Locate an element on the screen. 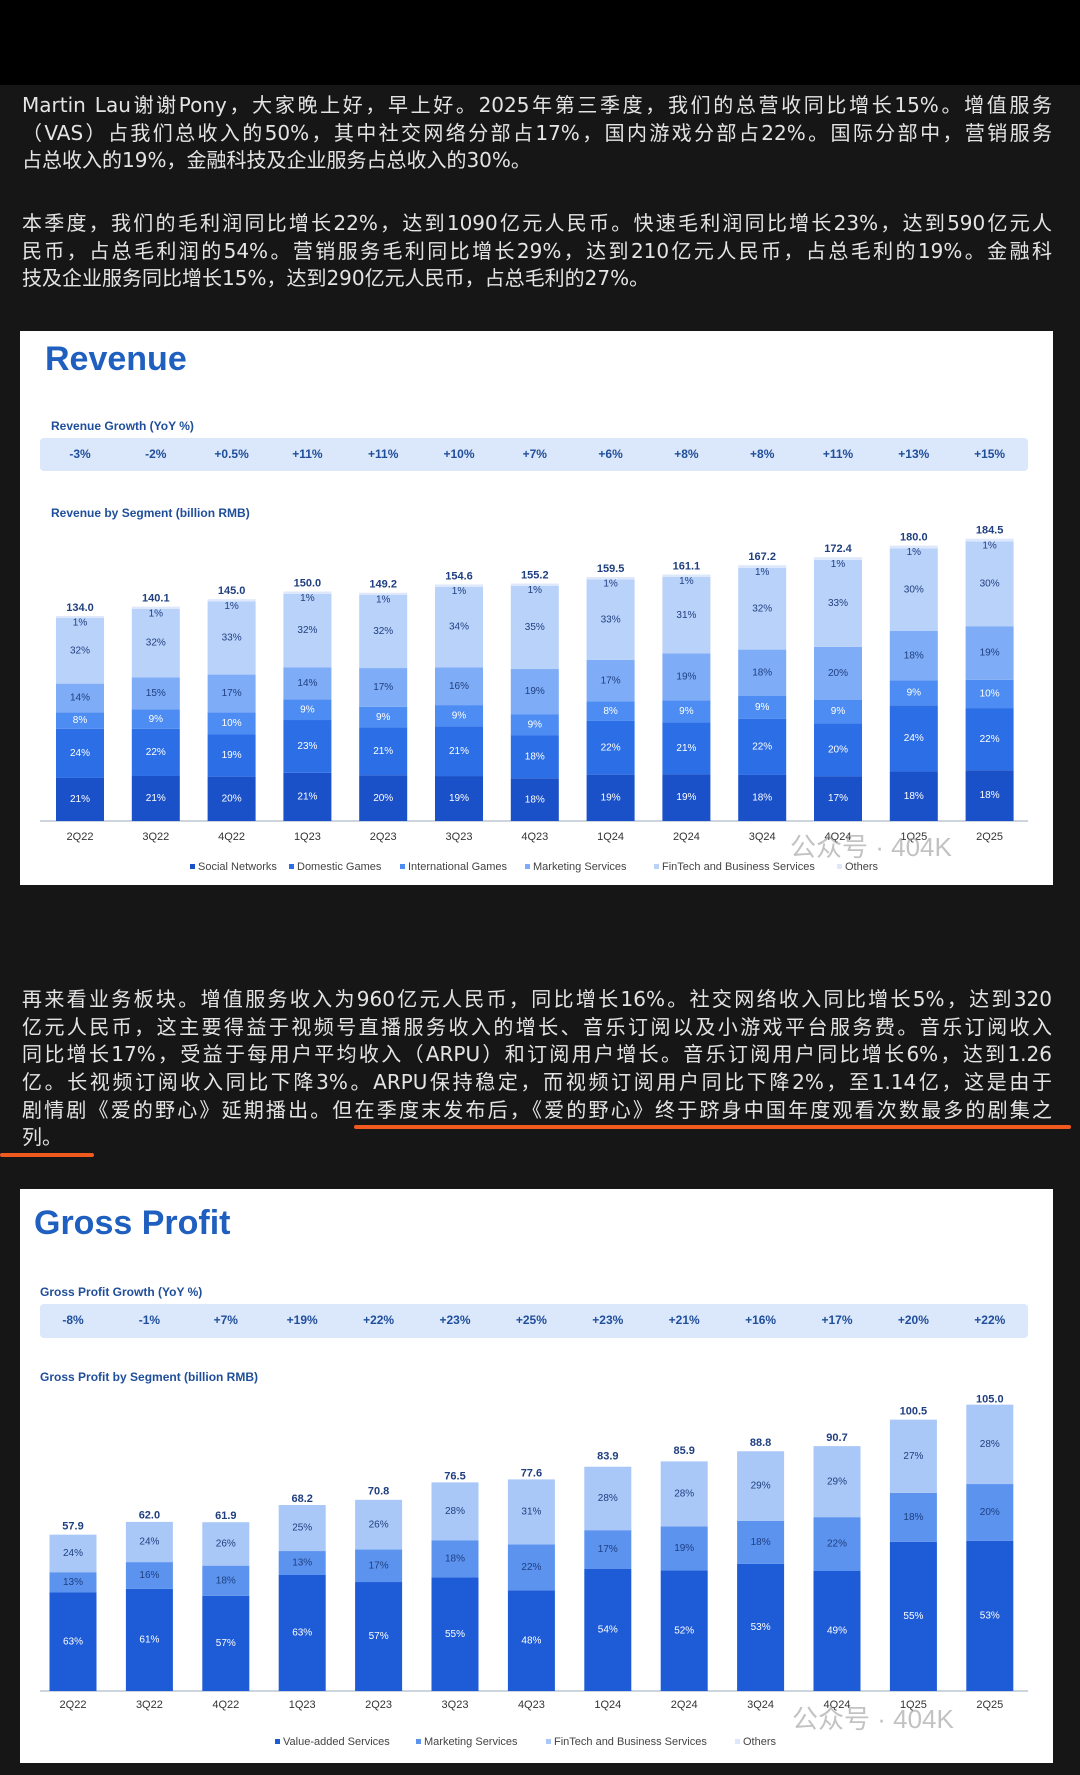  x-tick-label: 2Q24 is located at coordinates (684, 1705).